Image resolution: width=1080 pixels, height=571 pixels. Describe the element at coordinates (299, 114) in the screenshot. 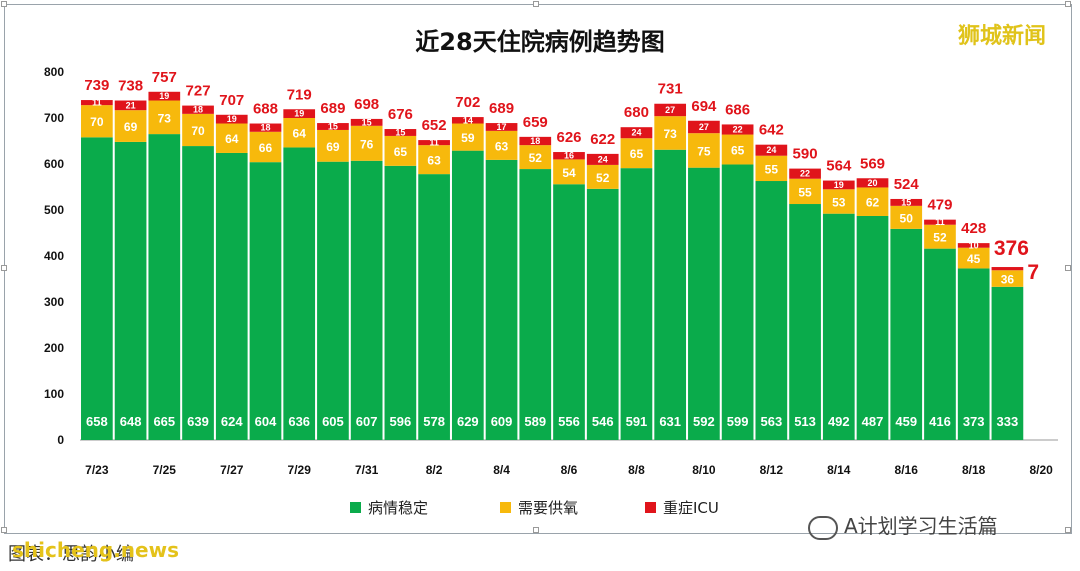

I see `bar-value-label: 19` at that location.